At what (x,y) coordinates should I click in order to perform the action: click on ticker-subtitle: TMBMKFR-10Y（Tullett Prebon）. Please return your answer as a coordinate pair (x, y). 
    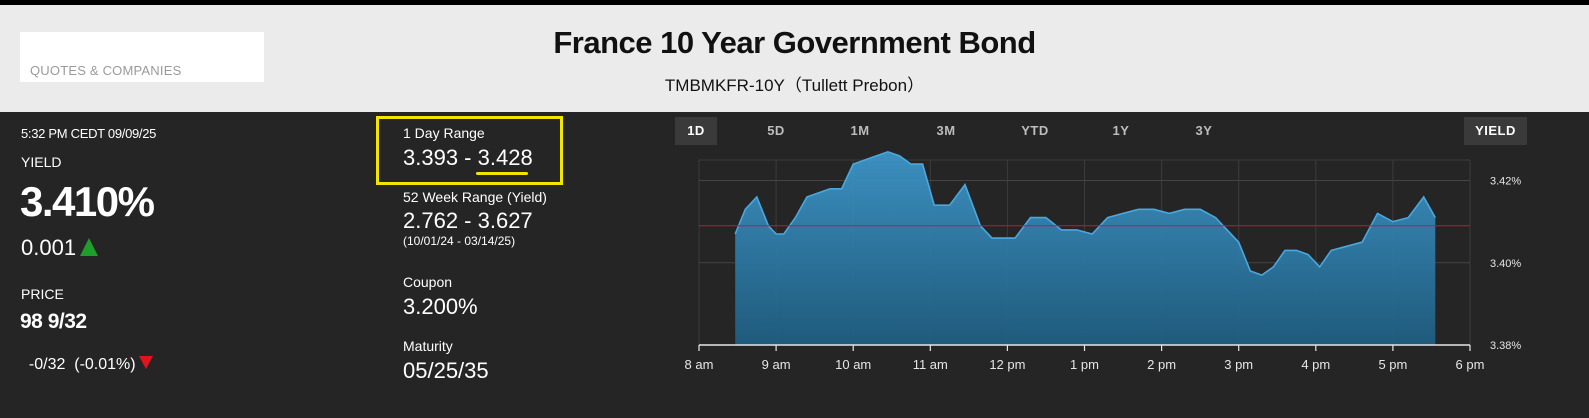
    Looking at the image, I should click on (794, 85).